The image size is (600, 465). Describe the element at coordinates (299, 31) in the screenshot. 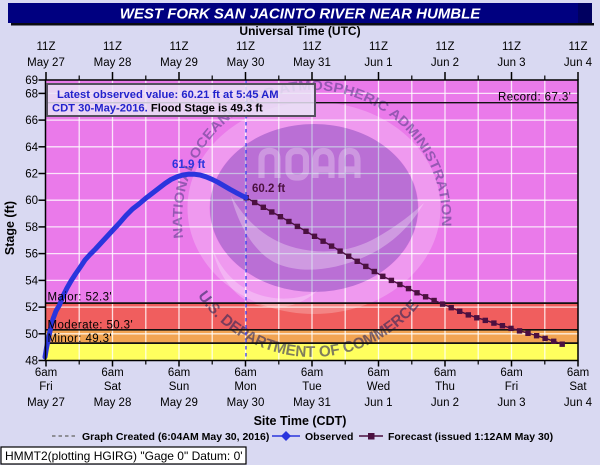

I see `svg-text: Universal Time (UTC)` at that location.